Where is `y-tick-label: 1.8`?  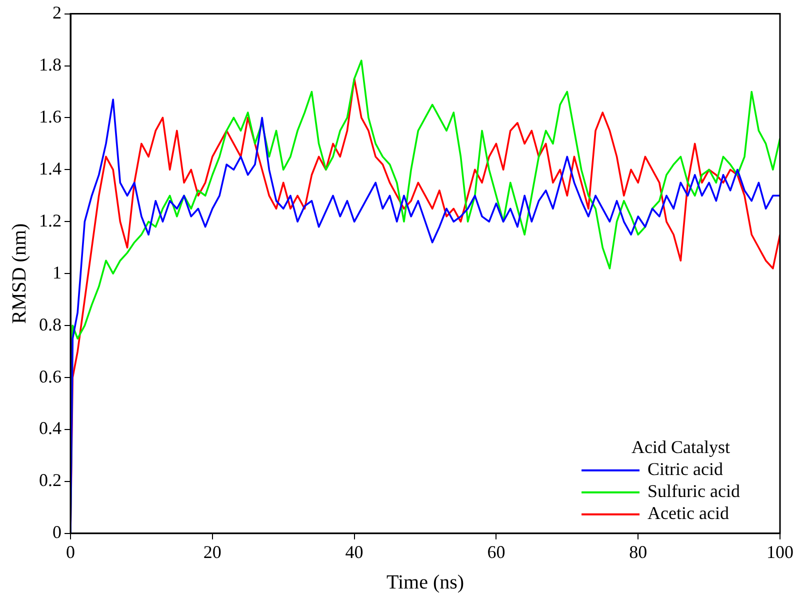
y-tick-label: 1.8 is located at coordinates (50, 64).